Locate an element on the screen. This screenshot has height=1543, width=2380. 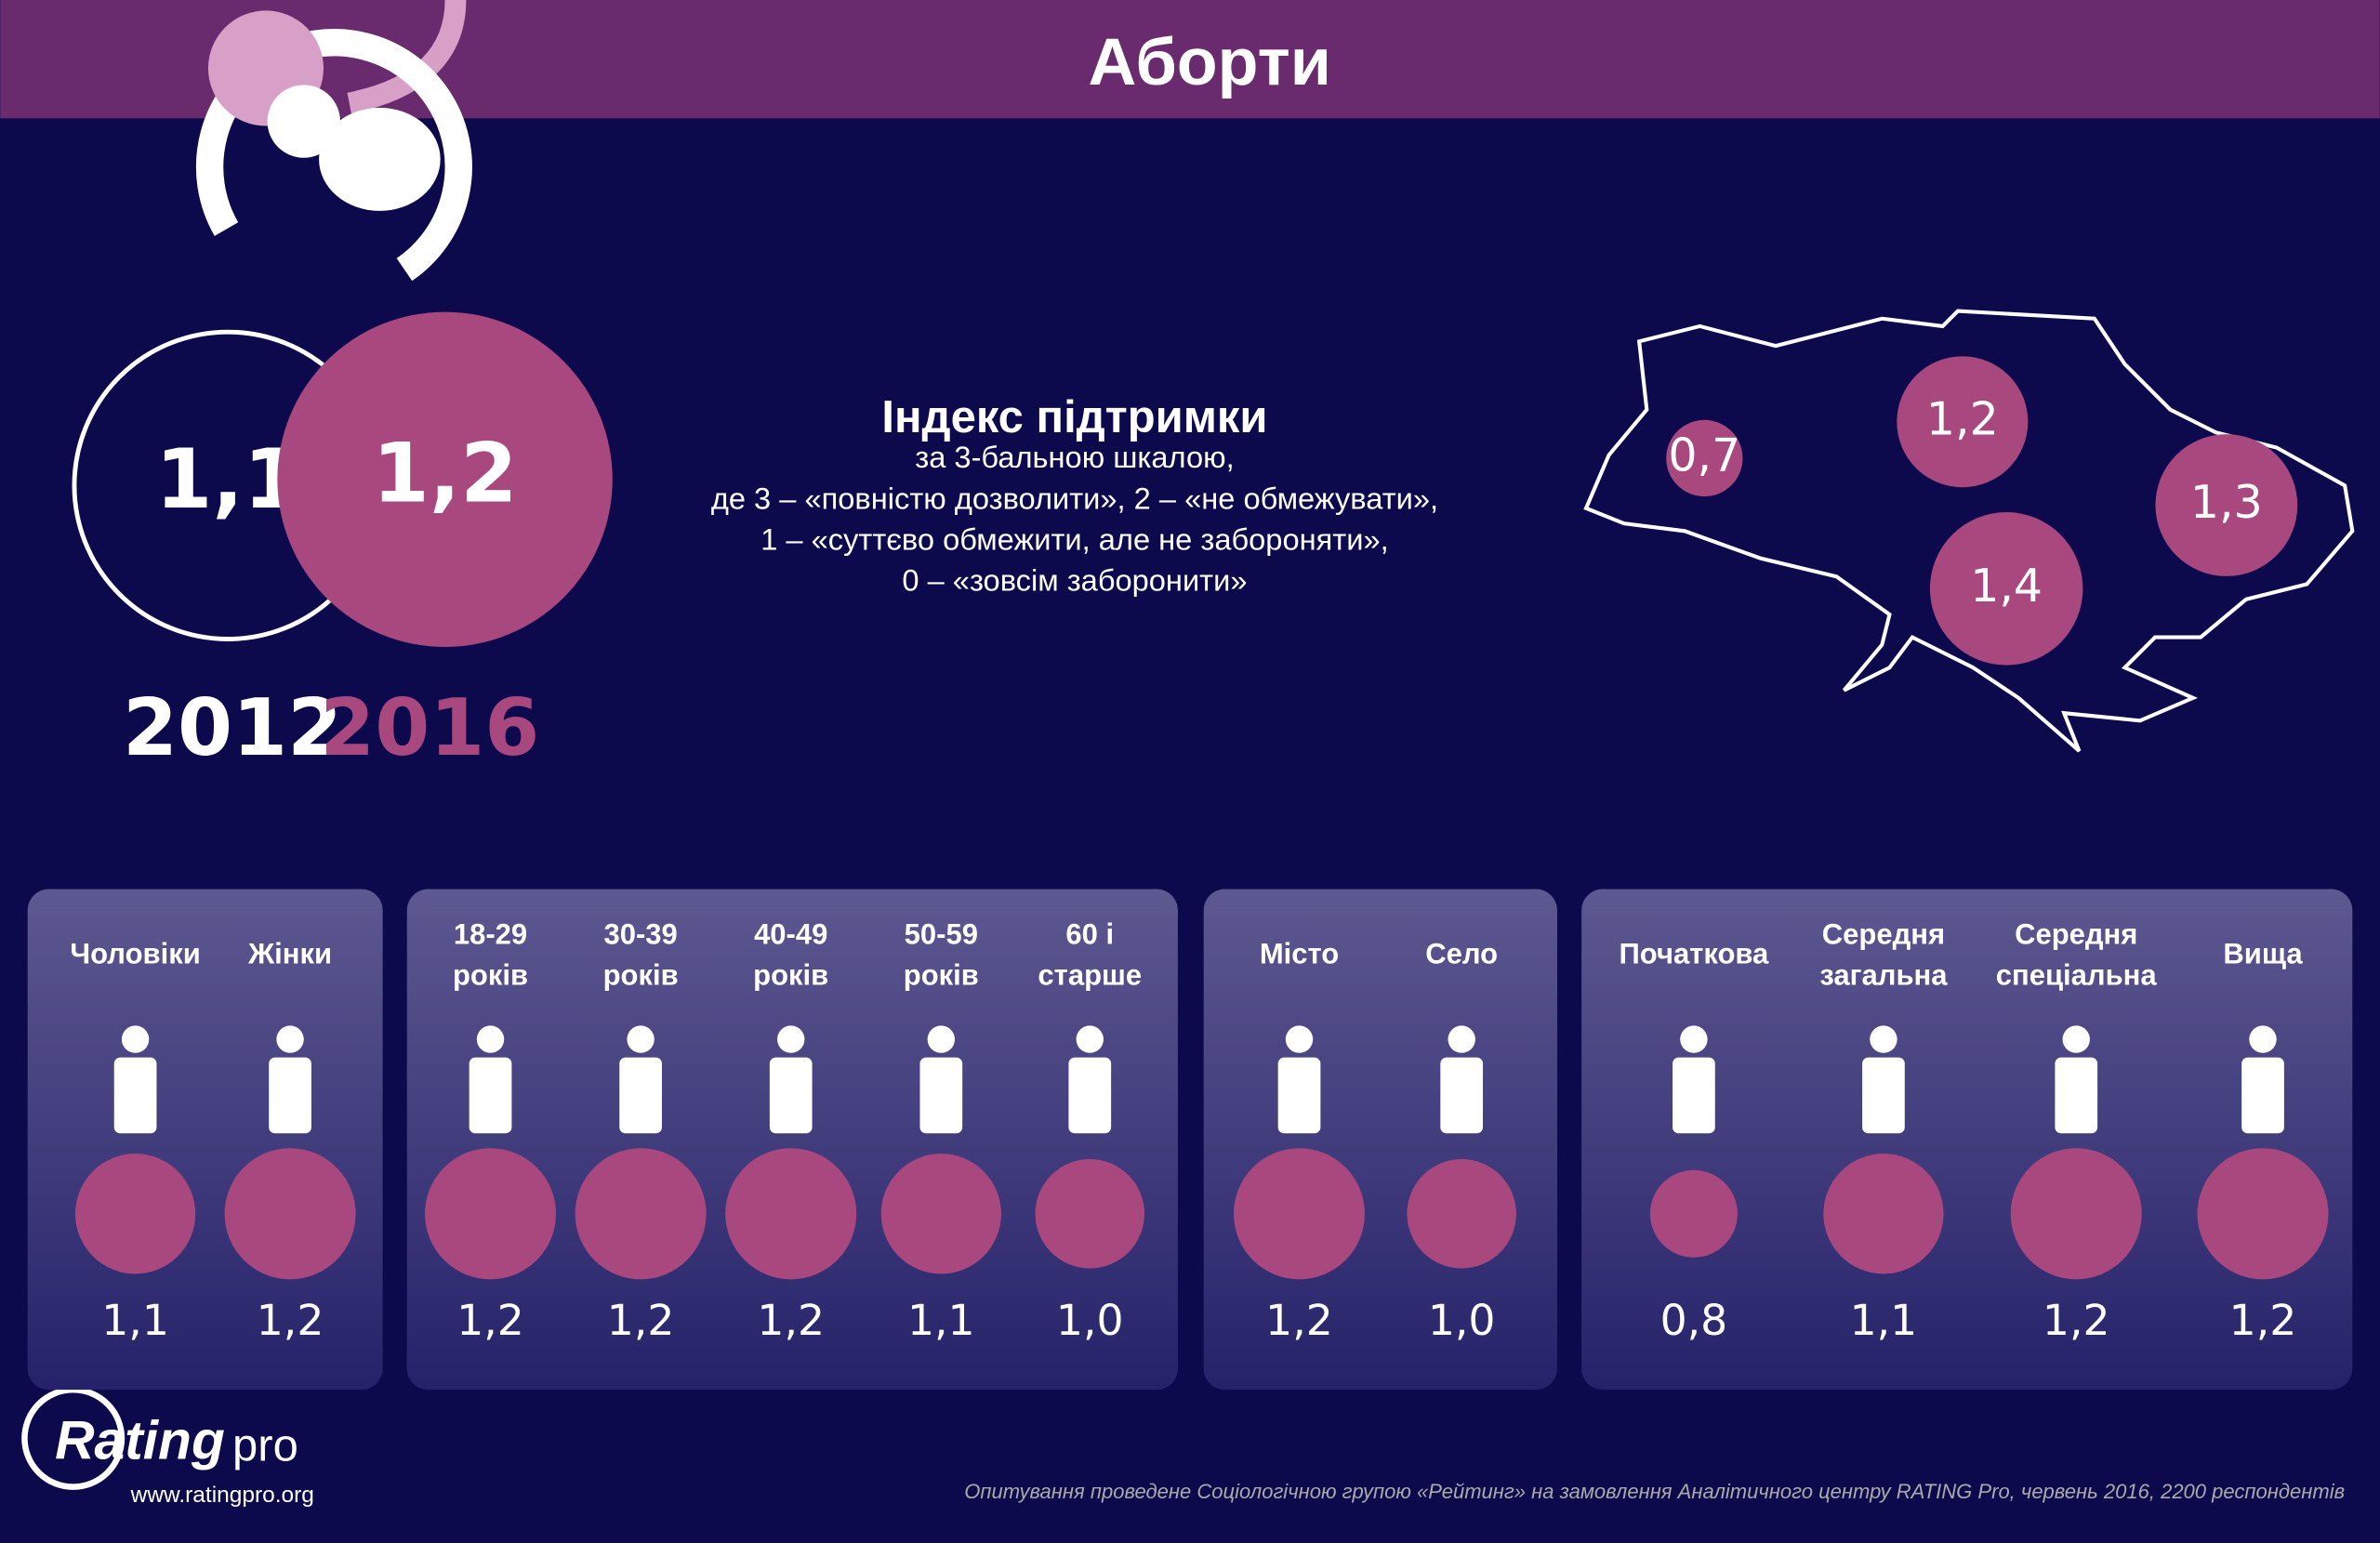
index-line: за 3-бальною шкалою, is located at coordinates (1074, 457).